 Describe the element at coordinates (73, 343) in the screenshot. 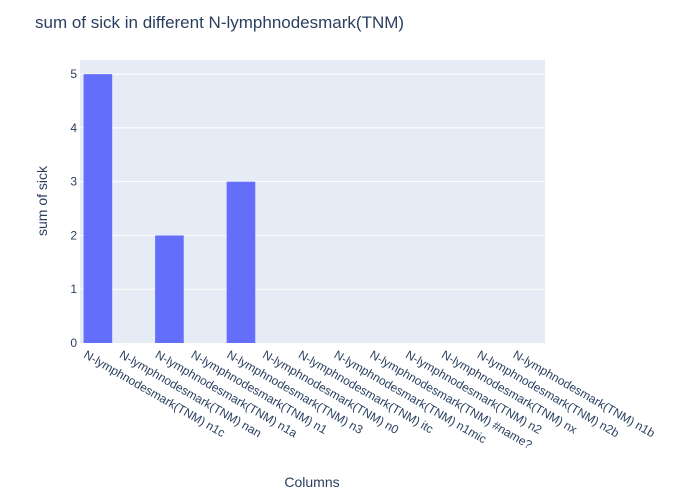

I see `y-tick-label: 0` at that location.